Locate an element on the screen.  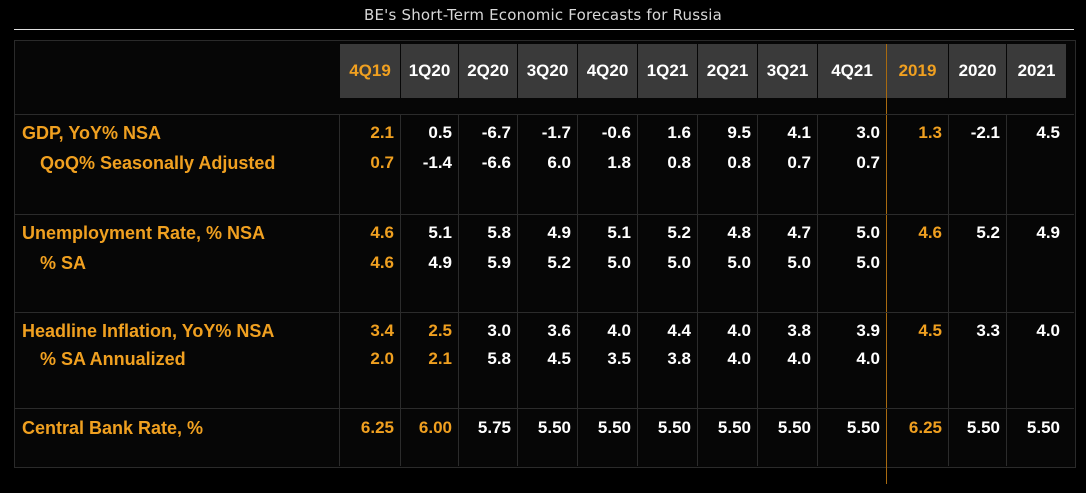
table-cell: 1.8 is located at coordinates (619, 162).